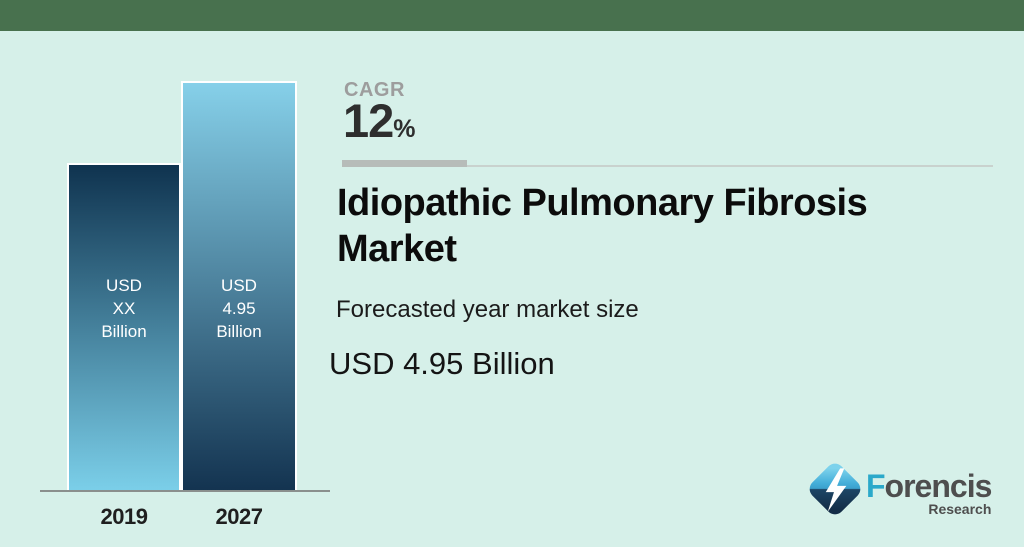 This screenshot has height=547, width=1024. Describe the element at coordinates (239, 516) in the screenshot. I see `x-tick-2027: 2027` at that location.